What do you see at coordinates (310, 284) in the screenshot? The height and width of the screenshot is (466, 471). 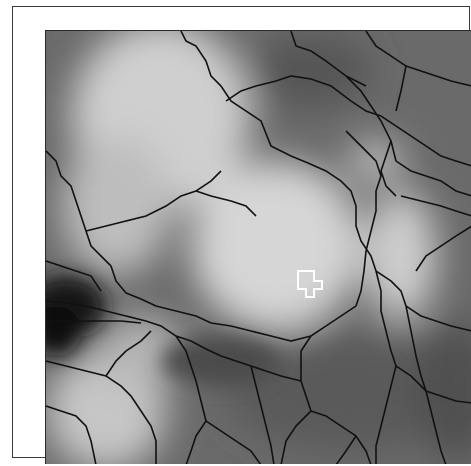 I see `selected-superpixel-outline` at bounding box center [310, 284].